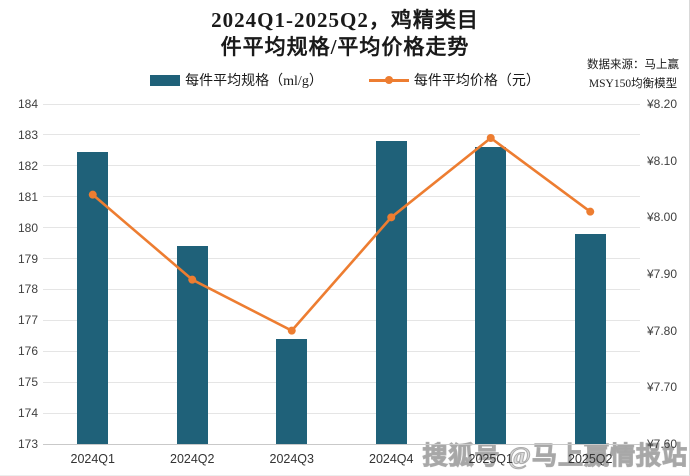 The height and width of the screenshot is (476, 690). What do you see at coordinates (192, 345) in the screenshot?
I see `bar-2024Q2` at bounding box center [192, 345].